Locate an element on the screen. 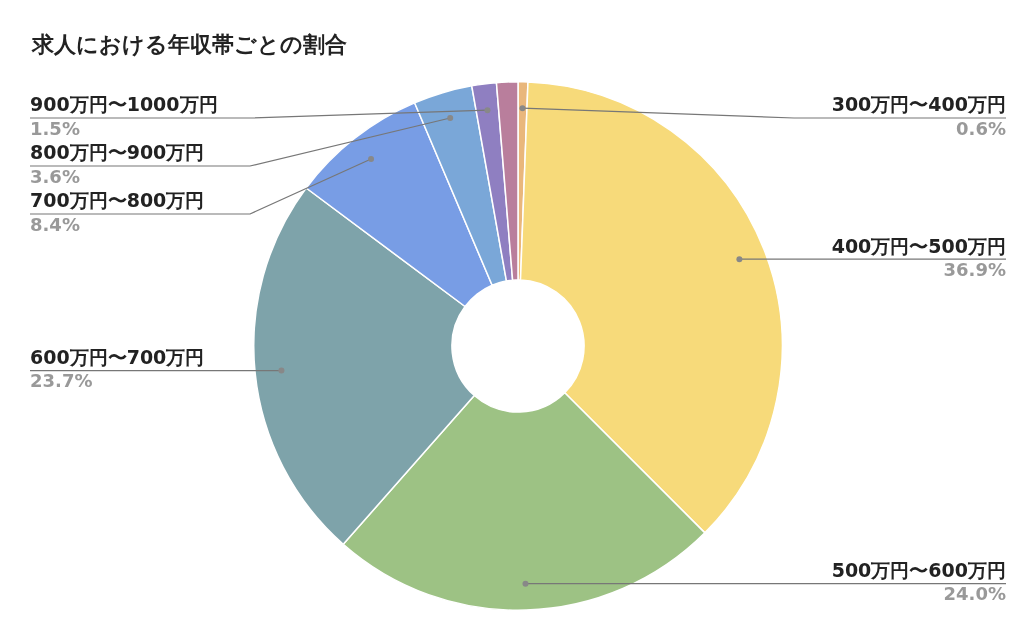 This screenshot has width=1024, height=644. slice-label: 300万円〜400万円 is located at coordinates (918, 104).